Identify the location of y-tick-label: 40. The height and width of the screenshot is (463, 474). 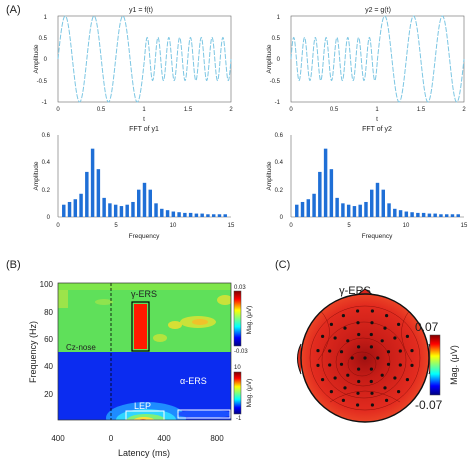
(48, 366).